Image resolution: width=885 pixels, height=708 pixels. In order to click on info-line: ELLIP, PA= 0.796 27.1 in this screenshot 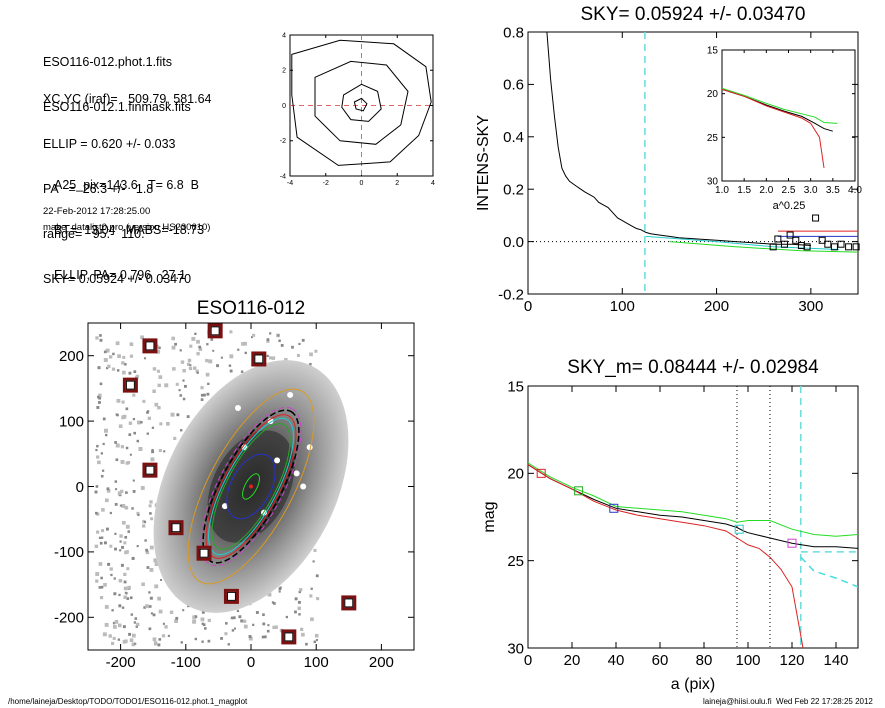, I will do `click(120, 275)`.